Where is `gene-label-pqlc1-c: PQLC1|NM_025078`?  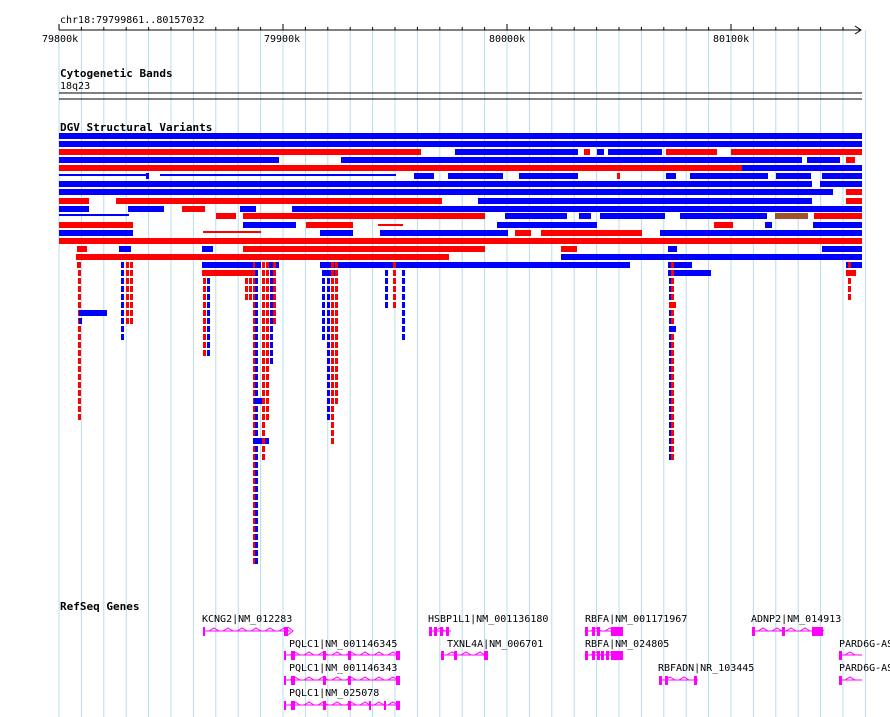 gene-label-pqlc1-c: PQLC1|NM_025078 is located at coordinates (334, 693).